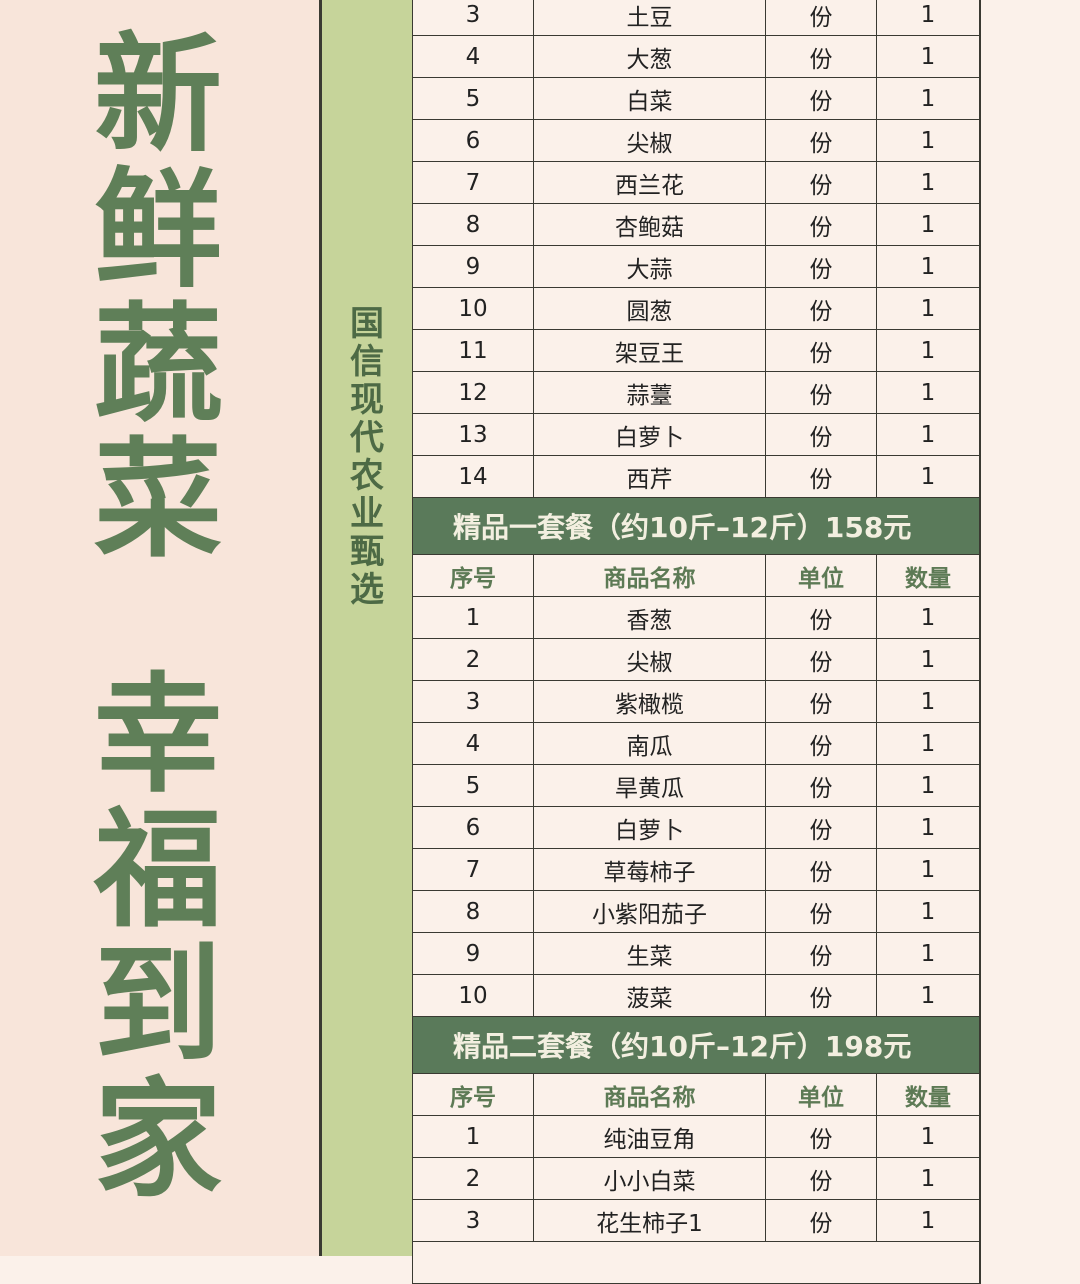 Image resolution: width=1080 pixels, height=1284 pixels. I want to click on item-name: 紫橄榄, so click(650, 701).